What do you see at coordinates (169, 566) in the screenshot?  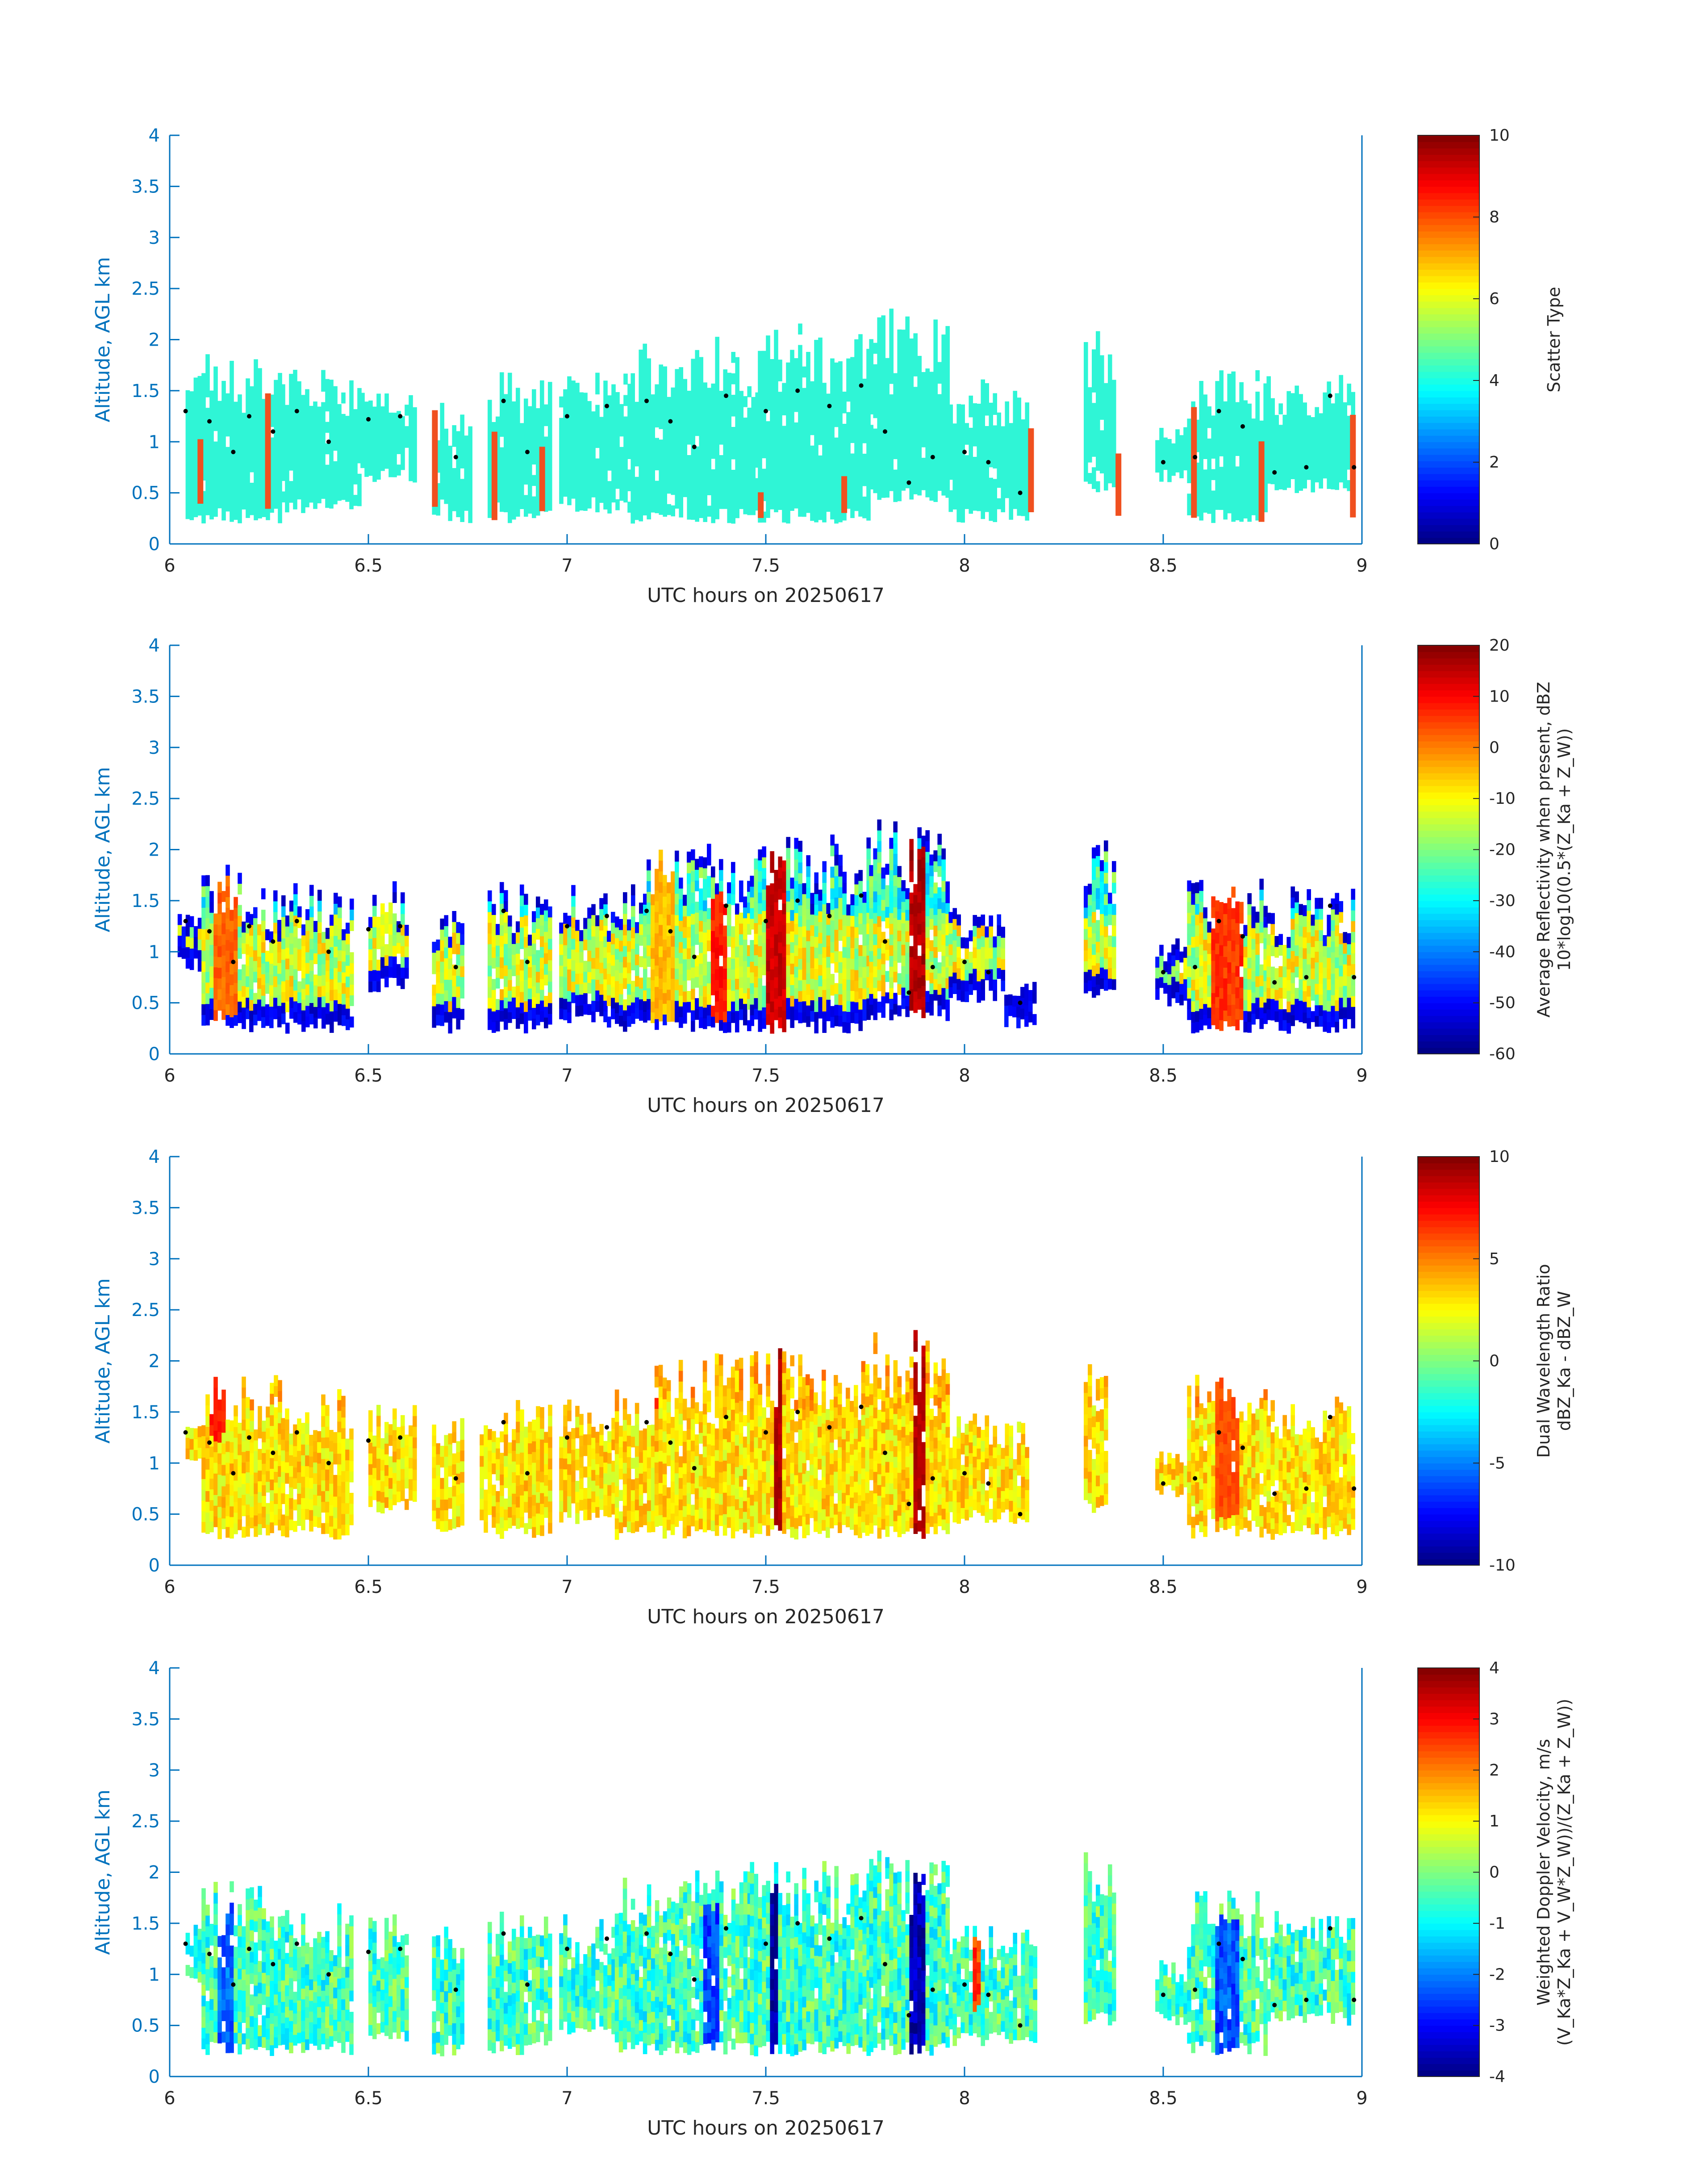 I see `x-tick-label: 6` at bounding box center [169, 566].